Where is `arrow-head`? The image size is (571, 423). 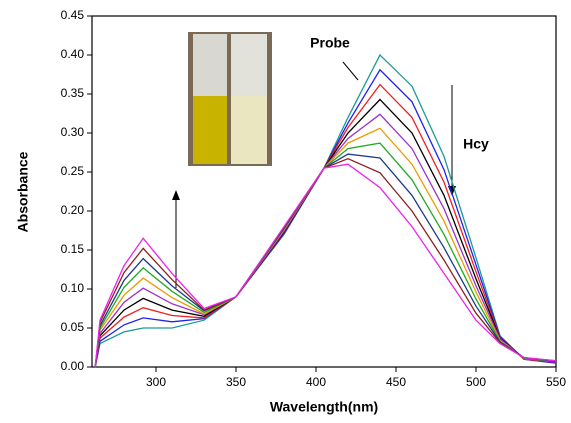
arrow-head is located at coordinates (176, 195).